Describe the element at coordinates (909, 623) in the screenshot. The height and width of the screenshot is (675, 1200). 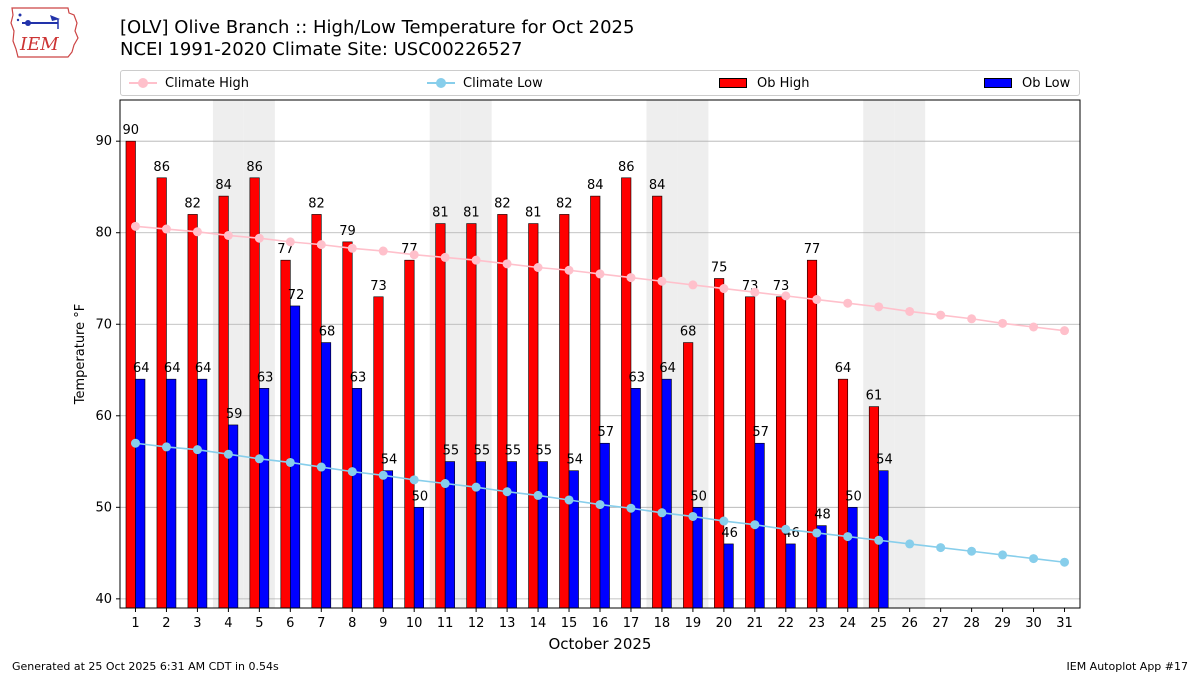
I see `x-tick-label-26: 26` at that location.